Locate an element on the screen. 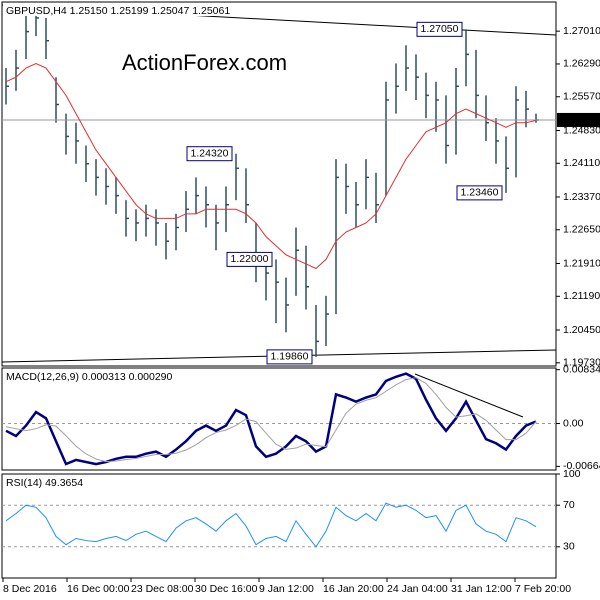  y-tick-label: 30 is located at coordinates (569, 547).